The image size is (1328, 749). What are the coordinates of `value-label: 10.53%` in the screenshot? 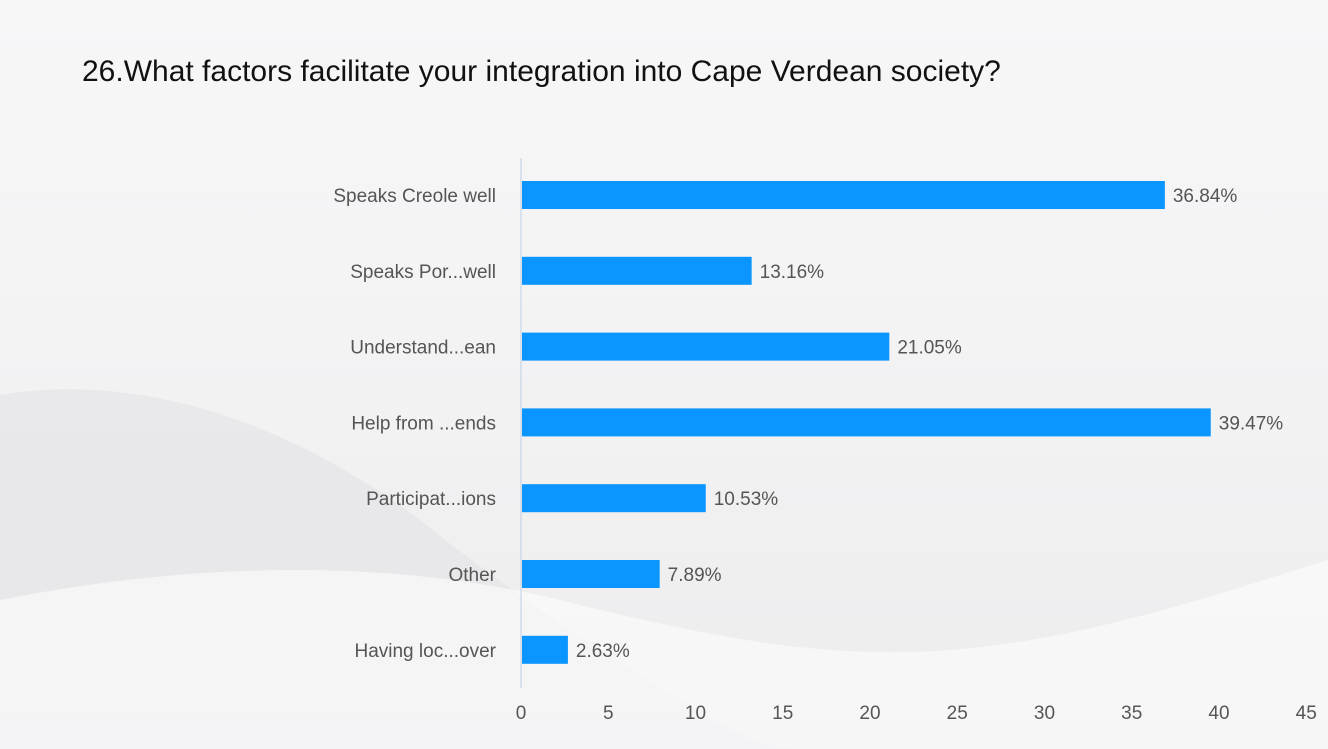 It's located at (746, 499).